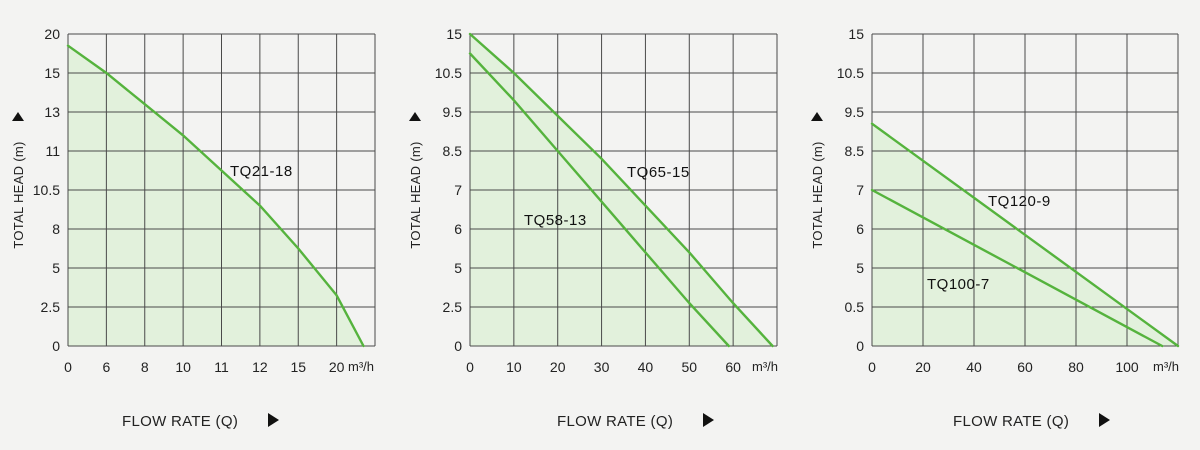 The height and width of the screenshot is (450, 1200). I want to click on y-tick-label: 8, so click(56, 229).